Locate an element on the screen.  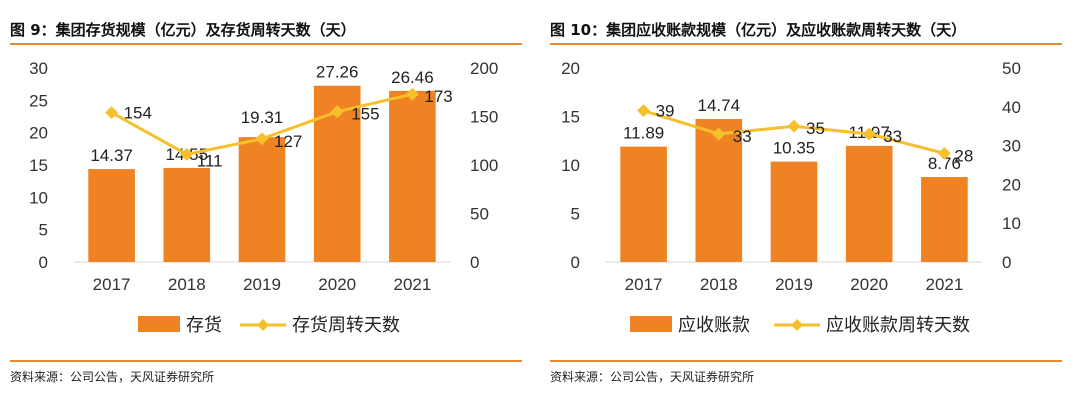
bar-value-label: 14.74 is located at coordinates (719, 105).